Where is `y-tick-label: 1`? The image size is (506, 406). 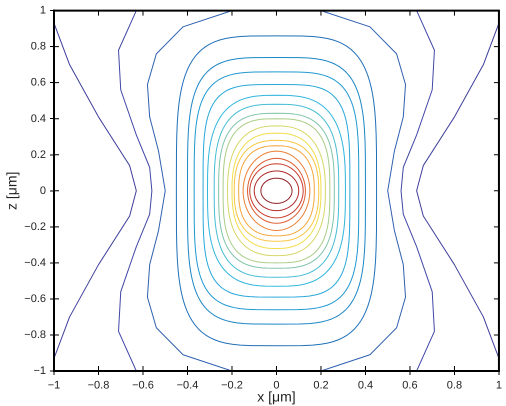 y-tick-label: 1 is located at coordinates (43, 10).